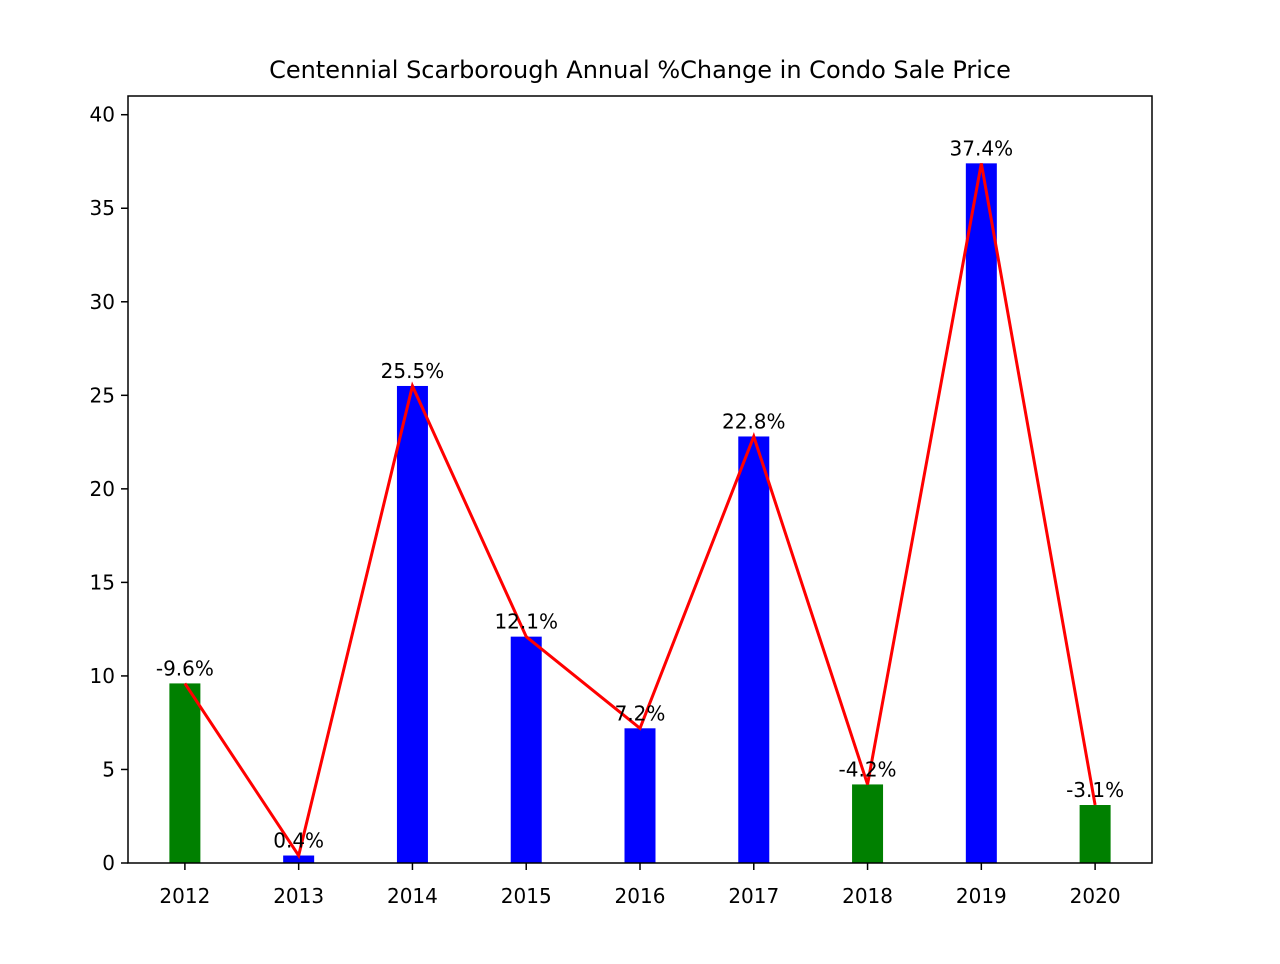 The image size is (1280, 964). I want to click on data-label-2014: 25.5%, so click(413, 371).